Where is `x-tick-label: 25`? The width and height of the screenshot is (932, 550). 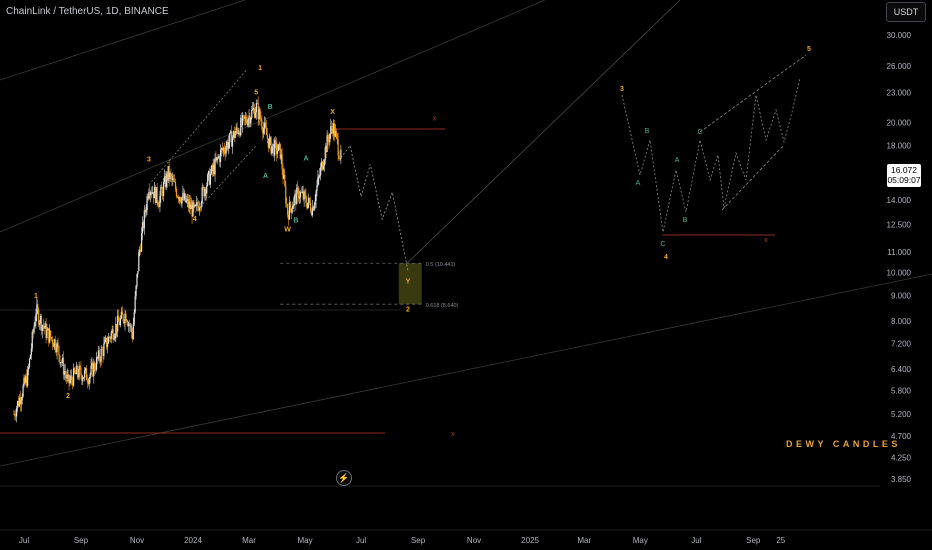 x-tick-label: 25 is located at coordinates (780, 540).